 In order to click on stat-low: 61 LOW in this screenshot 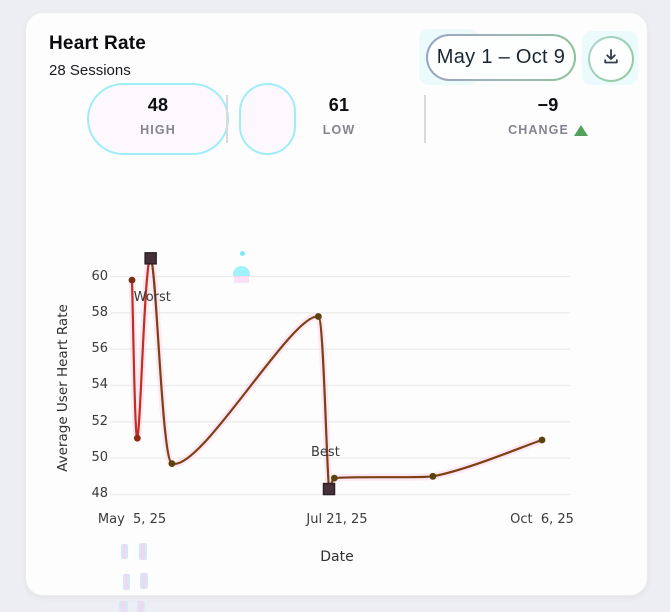, I will do `click(339, 116)`.